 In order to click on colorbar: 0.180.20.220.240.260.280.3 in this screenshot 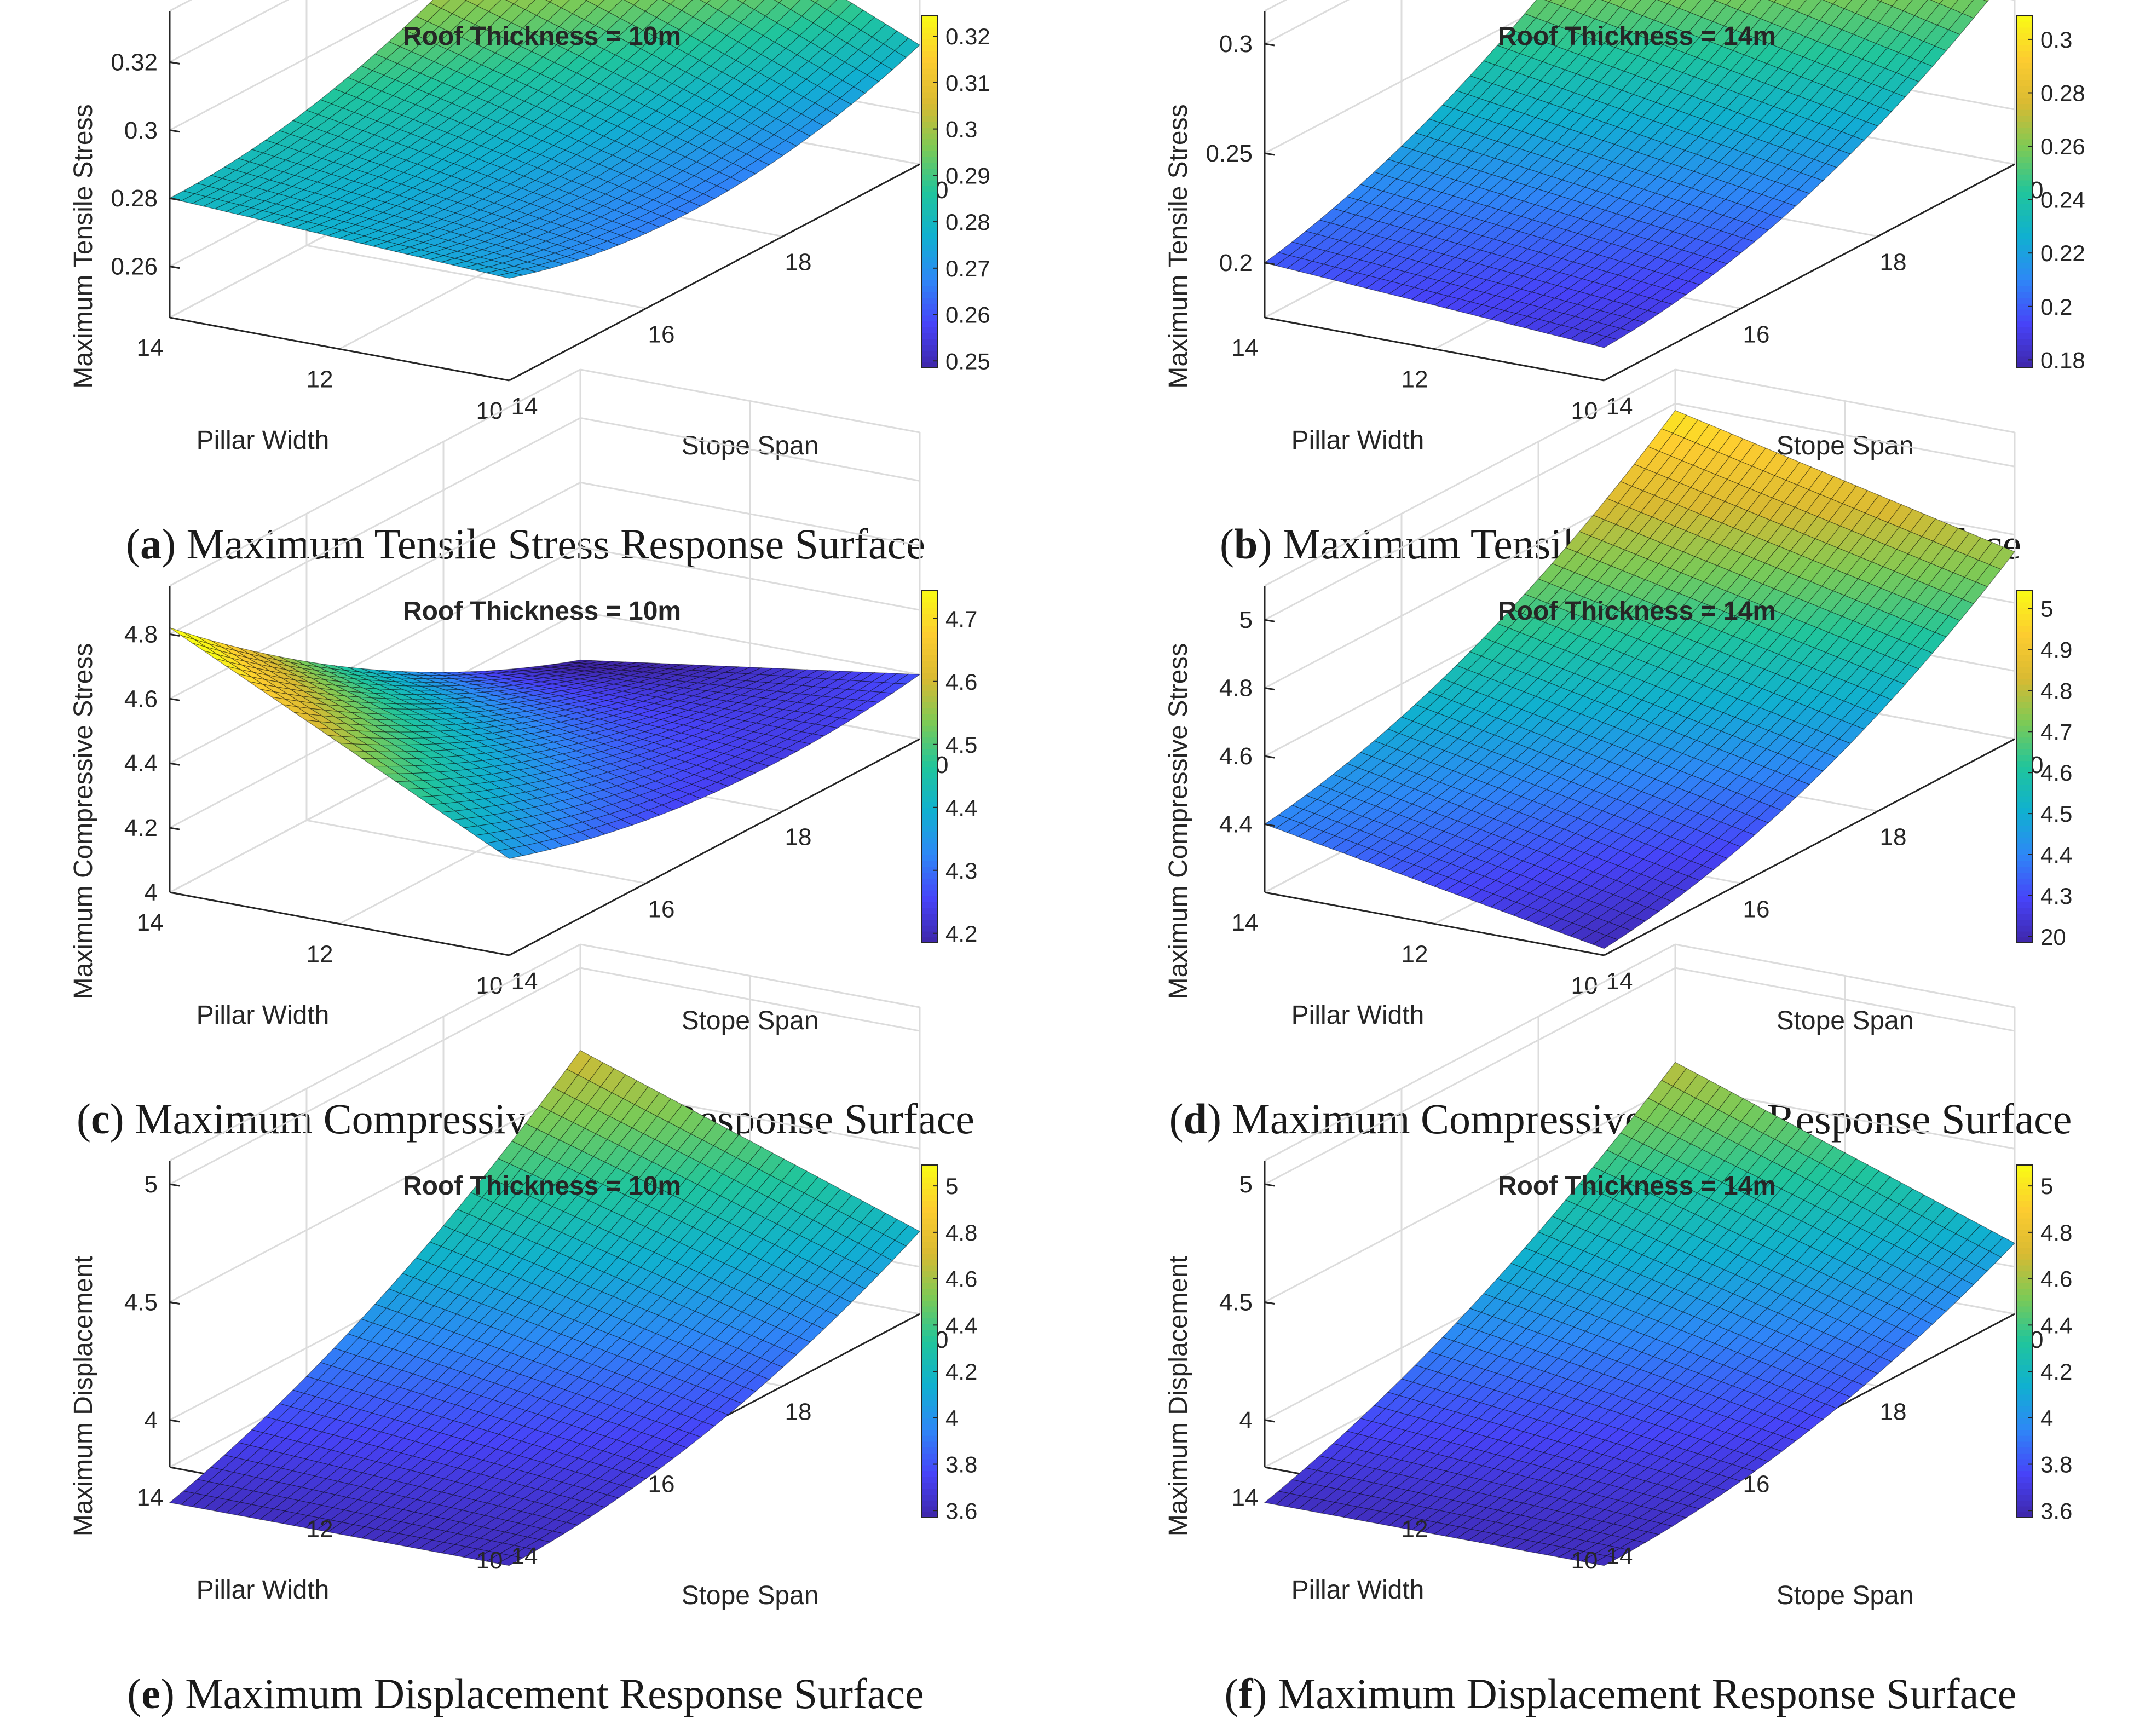, I will do `click(2050, 194)`.